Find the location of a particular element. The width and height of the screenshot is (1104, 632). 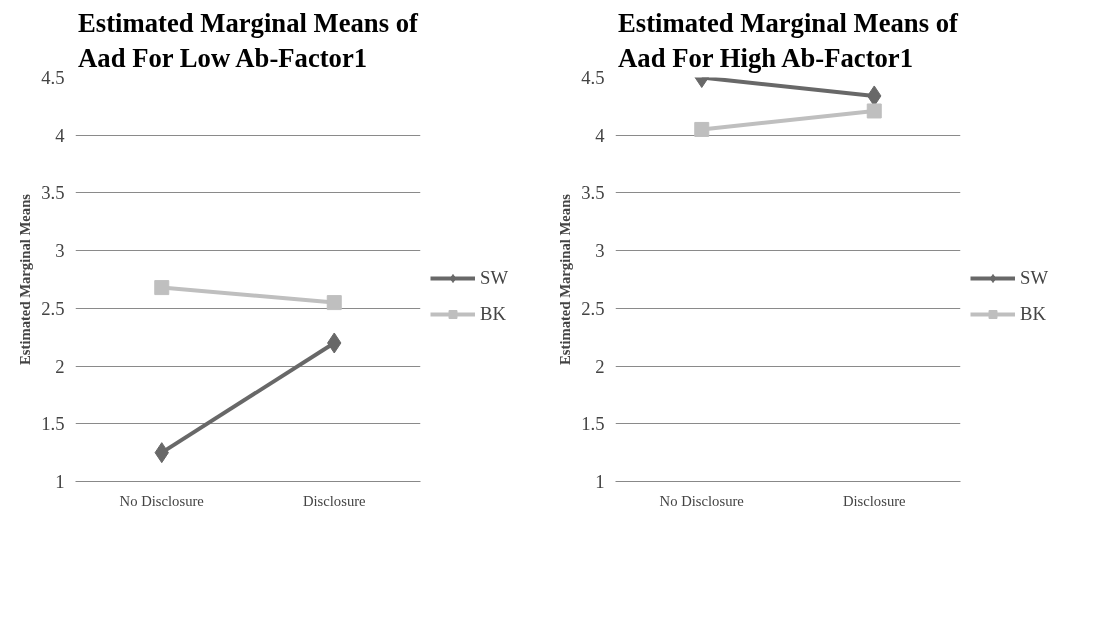

chart-title: Estimated Marginal Means of Aad For Low Ab-Factor1 is located at coordinates (249, 40).